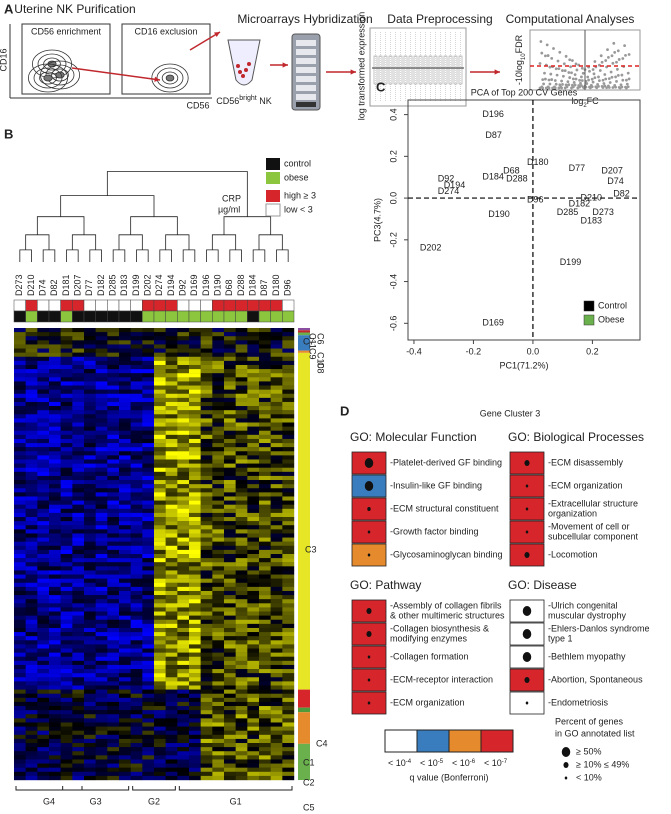 This screenshot has height=814, width=671. Describe the element at coordinates (96, 788) in the screenshot. I see `group-bracket` at that location.